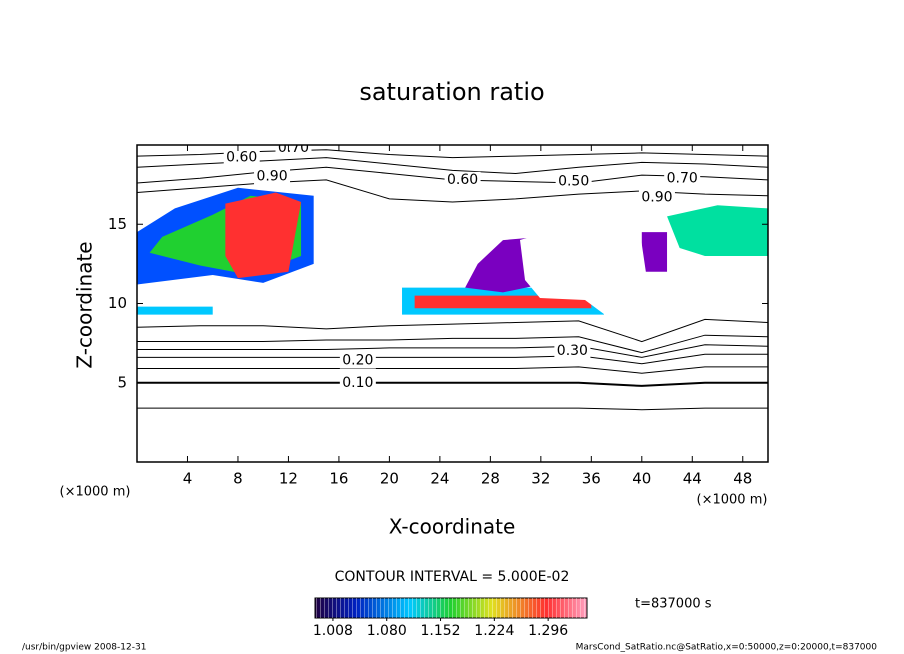 This screenshot has width=904, height=654. What do you see at coordinates (439, 479) in the screenshot?
I see `x-tick-label: 24` at bounding box center [439, 479].